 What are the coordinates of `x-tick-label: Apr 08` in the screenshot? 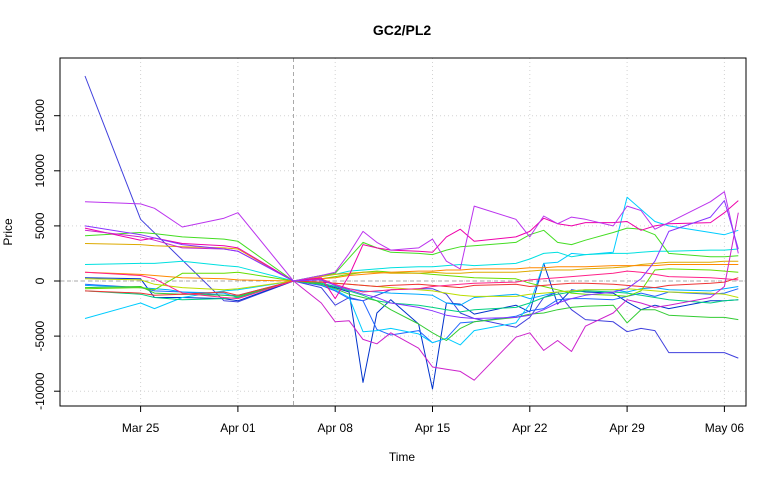 It's located at (336, 428).